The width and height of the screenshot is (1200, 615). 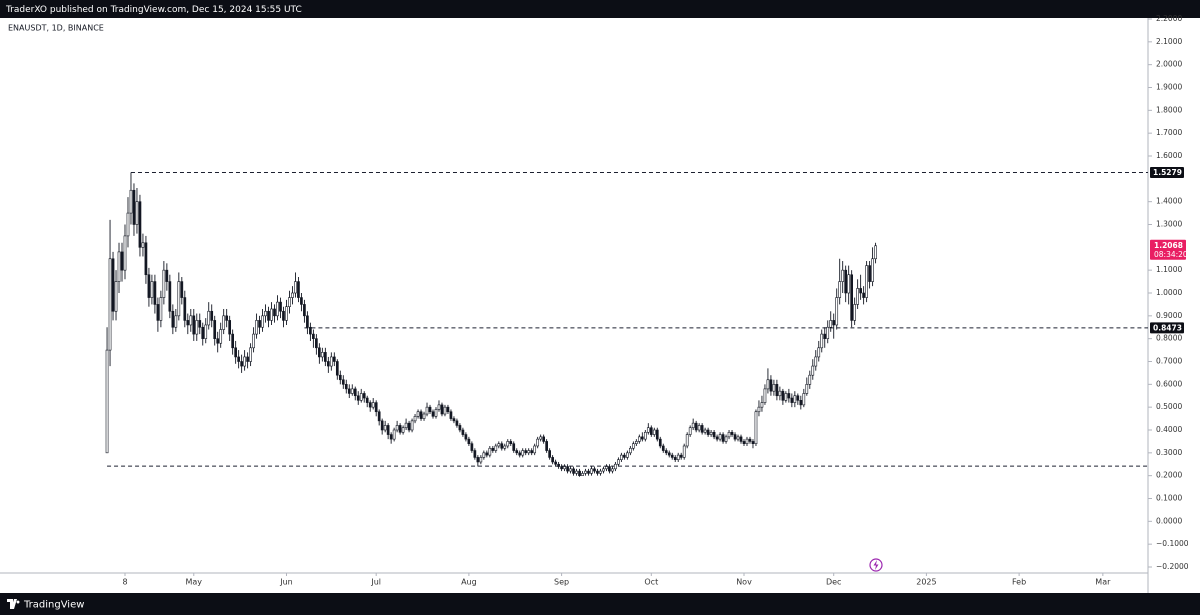 I want to click on x-tick-label: Feb, so click(x=1019, y=582).